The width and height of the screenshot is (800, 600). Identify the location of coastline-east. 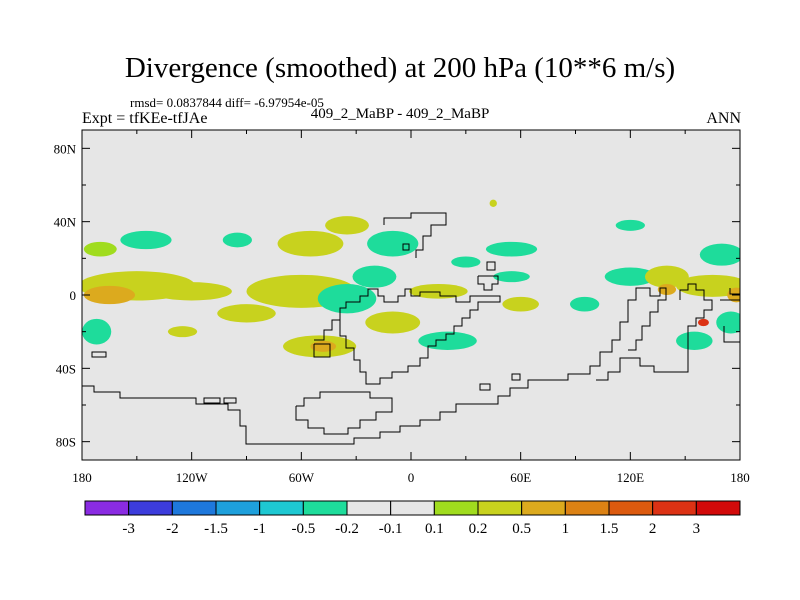
(730, 294).